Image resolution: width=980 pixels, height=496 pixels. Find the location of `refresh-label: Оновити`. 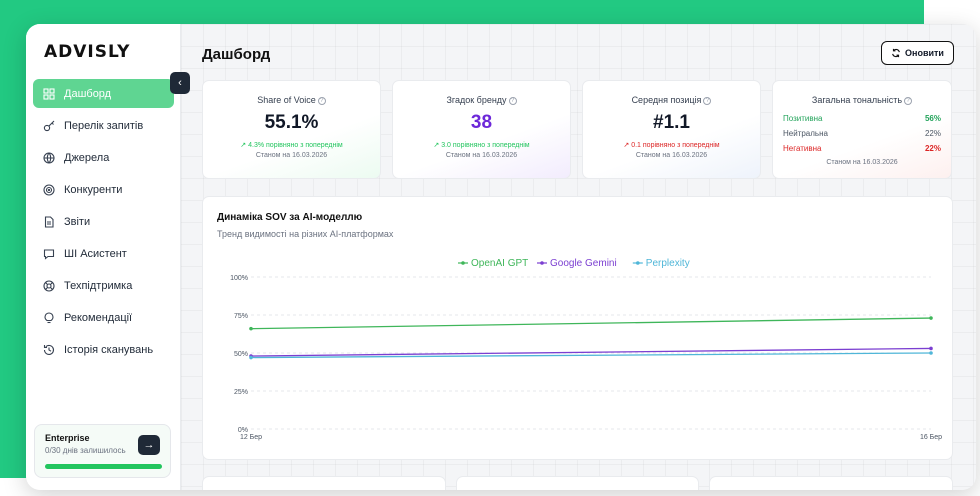

refresh-label: Оновити is located at coordinates (924, 53).